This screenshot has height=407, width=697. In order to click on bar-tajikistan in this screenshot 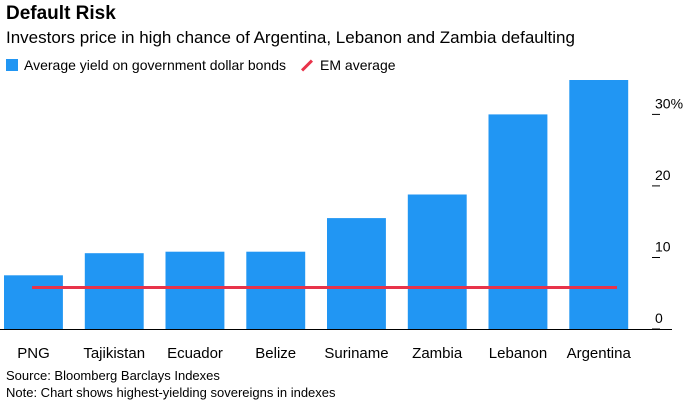, I will do `click(114, 291)`.